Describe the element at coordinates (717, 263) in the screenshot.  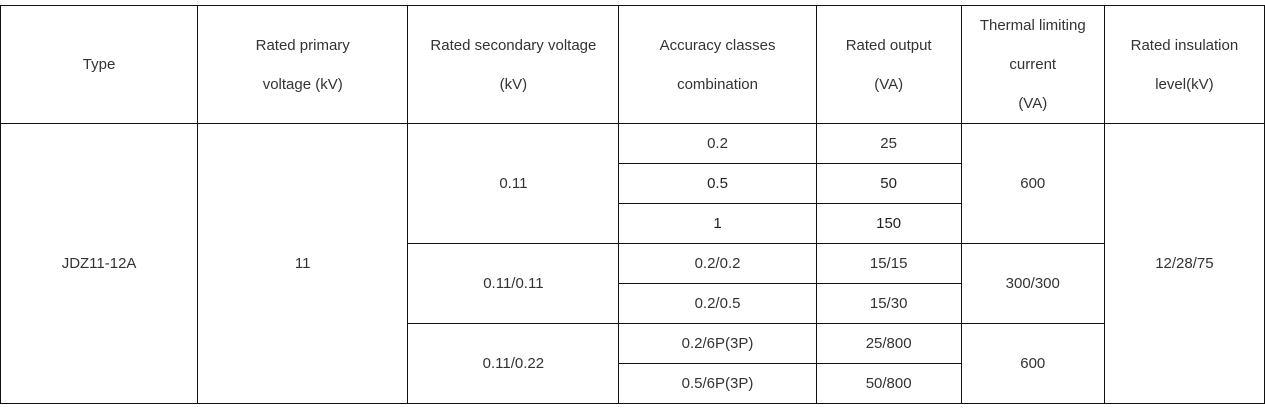
I see `cell-accuracy: 0.2/0.2` at that location.